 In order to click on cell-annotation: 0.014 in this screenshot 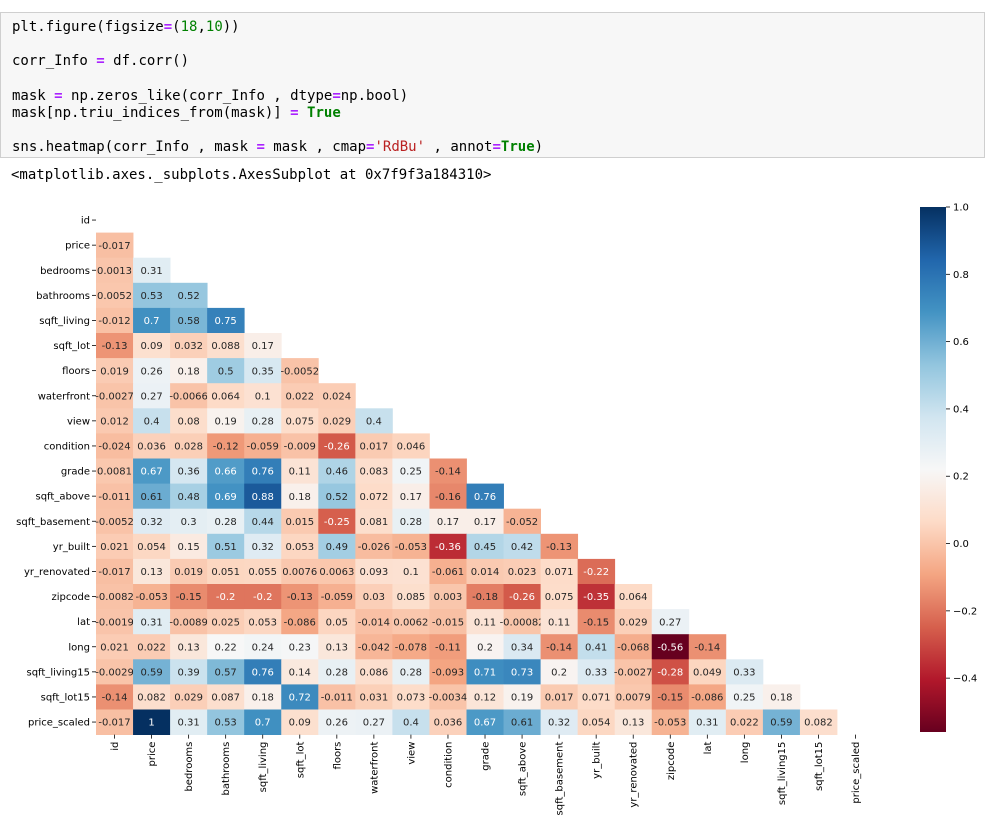, I will do `click(485, 572)`.